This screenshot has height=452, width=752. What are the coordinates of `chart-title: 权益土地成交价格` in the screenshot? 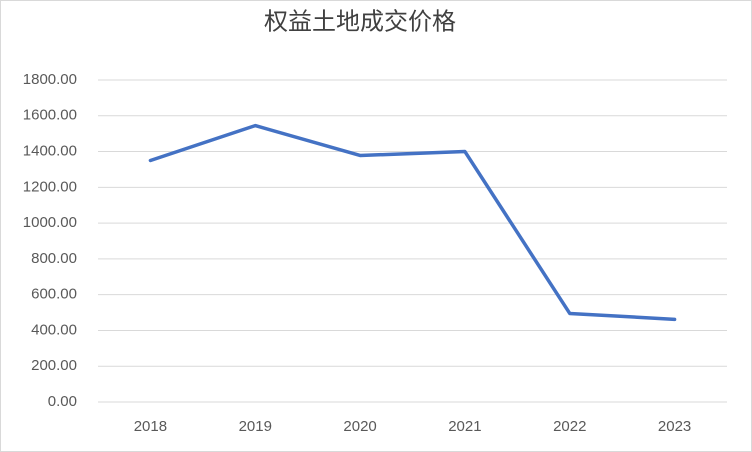 It's located at (360, 21).